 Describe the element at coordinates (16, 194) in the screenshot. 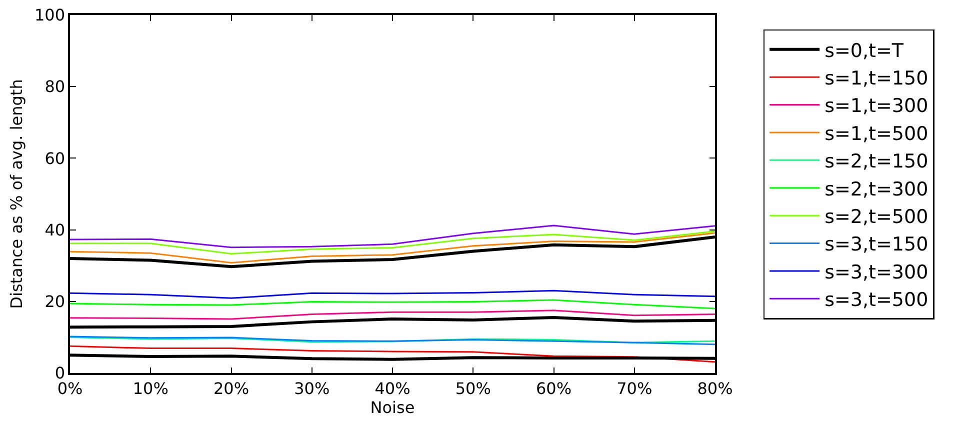

I see `y-axis-title: Distance as % of avg. length` at that location.